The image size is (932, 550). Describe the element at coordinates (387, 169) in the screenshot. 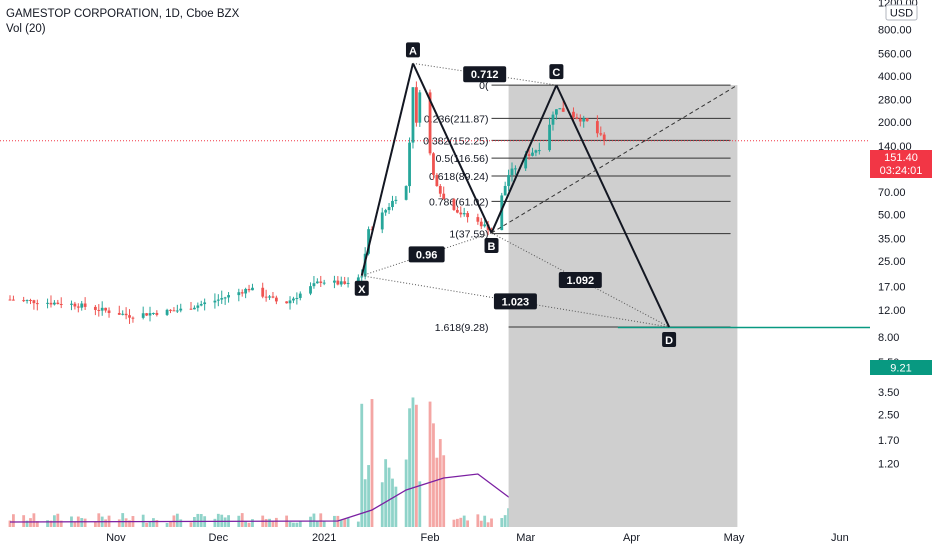

I see `pattern-leg-XA` at that location.